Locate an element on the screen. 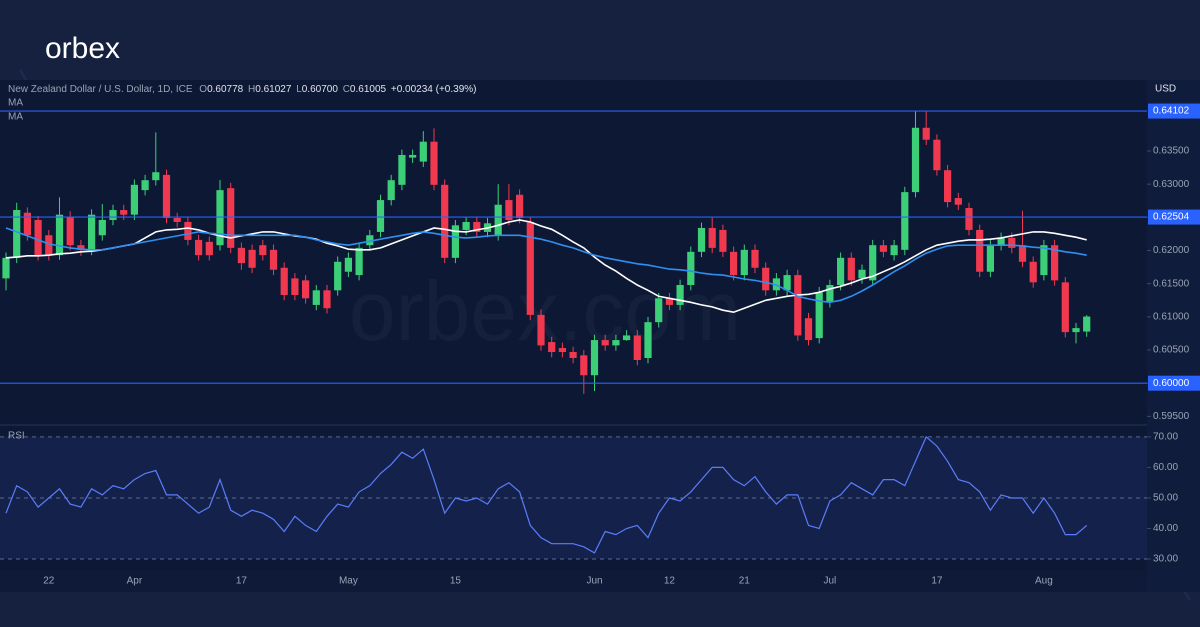 Image resolution: width=1200 pixels, height=627 pixels. x-tick-label: Aug is located at coordinates (1044, 581).